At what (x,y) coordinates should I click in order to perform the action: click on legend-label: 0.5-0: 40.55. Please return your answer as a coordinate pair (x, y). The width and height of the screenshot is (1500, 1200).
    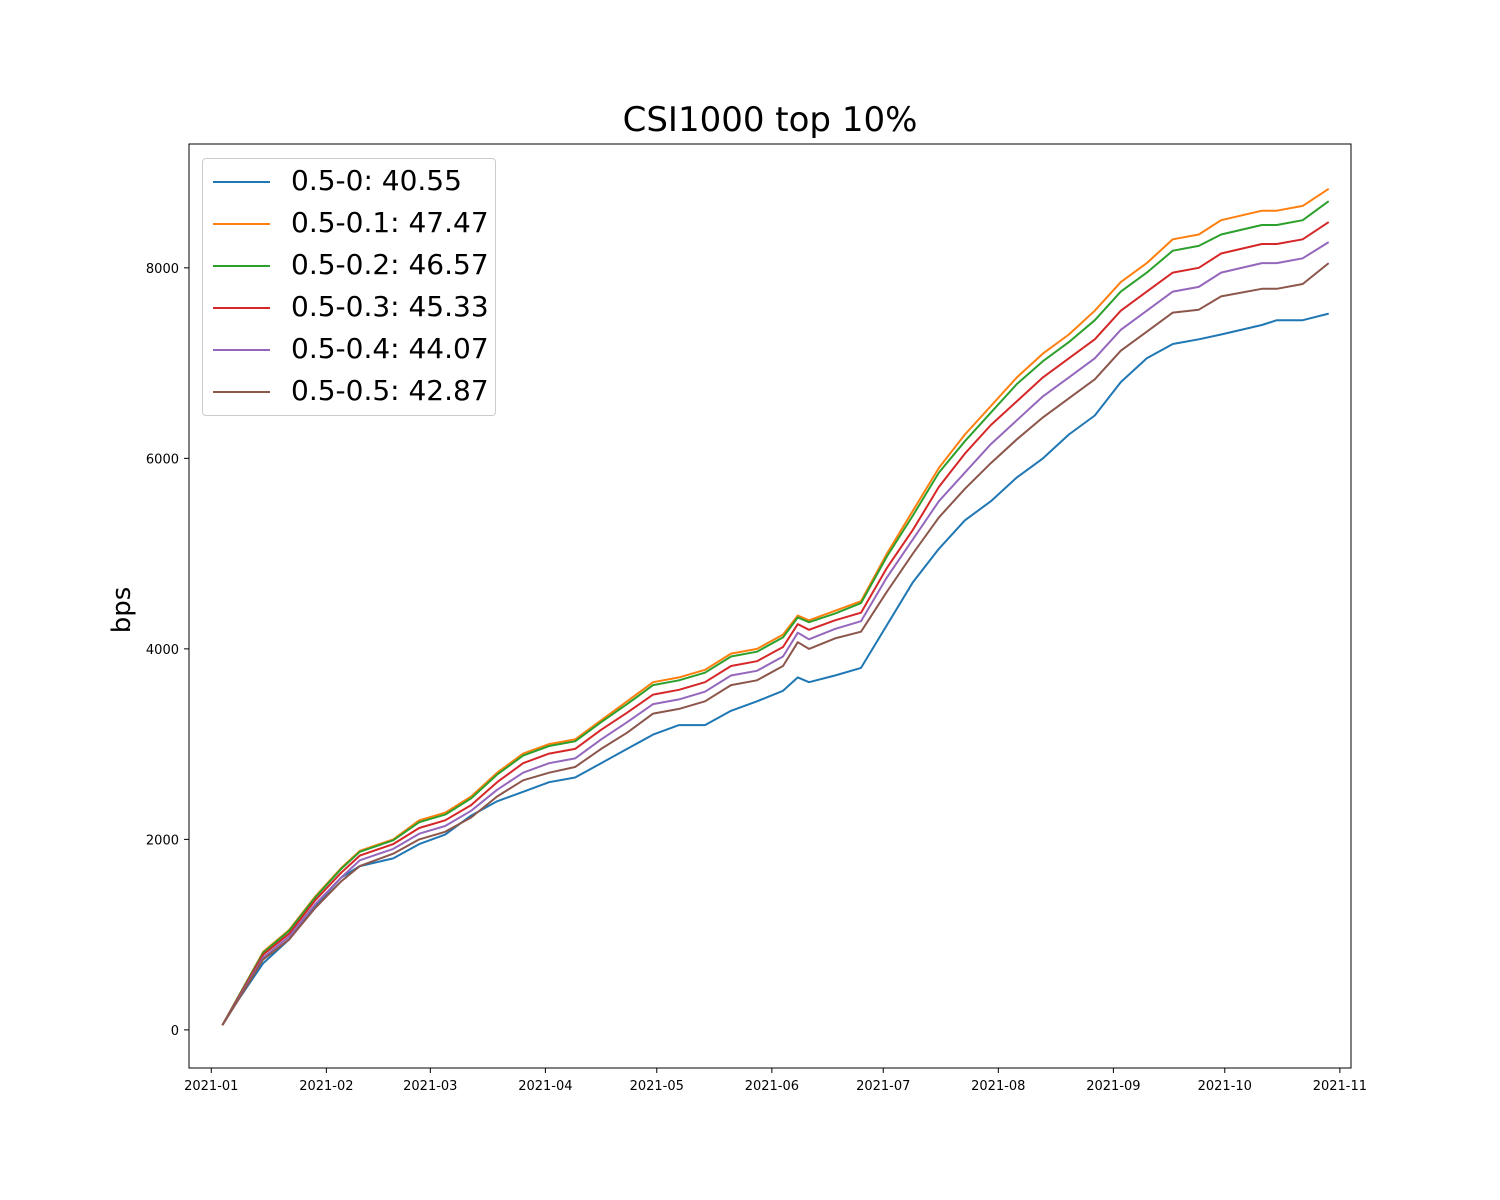
    Looking at the image, I should click on (376, 180).